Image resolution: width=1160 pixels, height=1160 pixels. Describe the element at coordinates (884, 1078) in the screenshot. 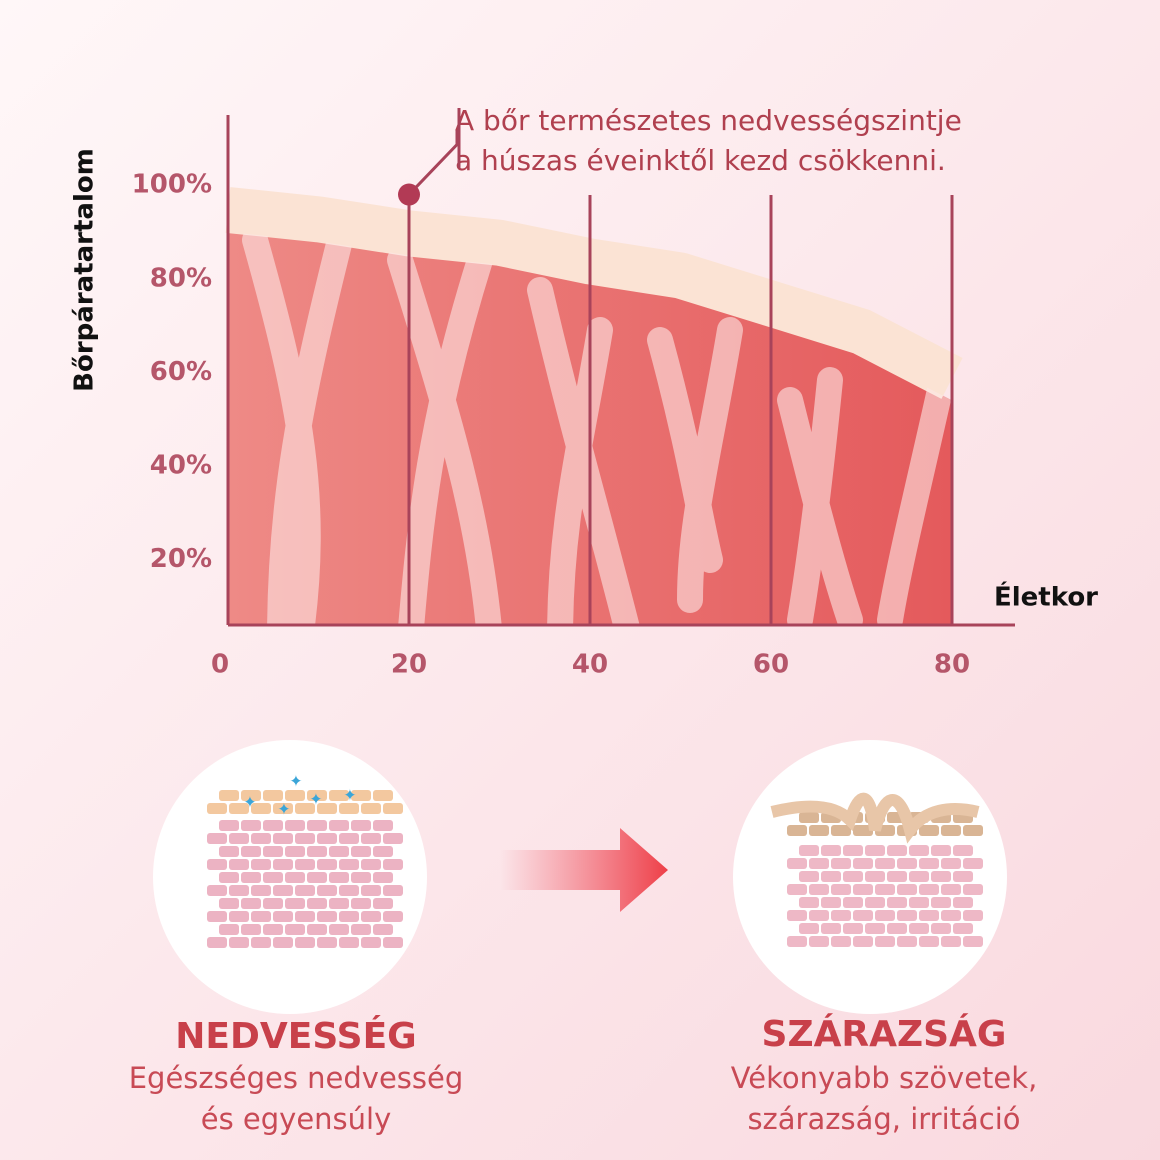

I see `panel-text: Vékonyabb szövetek,` at that location.